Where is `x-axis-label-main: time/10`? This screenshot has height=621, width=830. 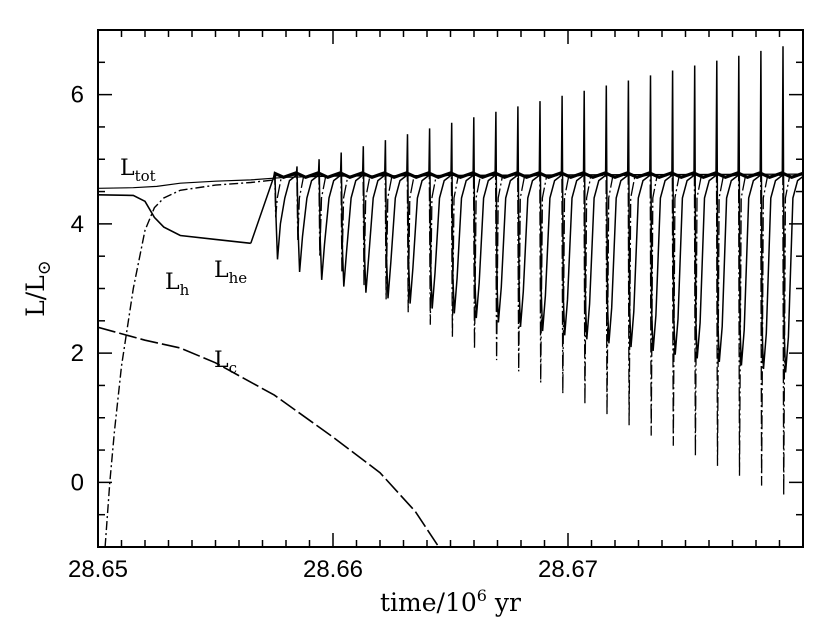
x-axis-label-main: time/10 is located at coordinates (428, 602).